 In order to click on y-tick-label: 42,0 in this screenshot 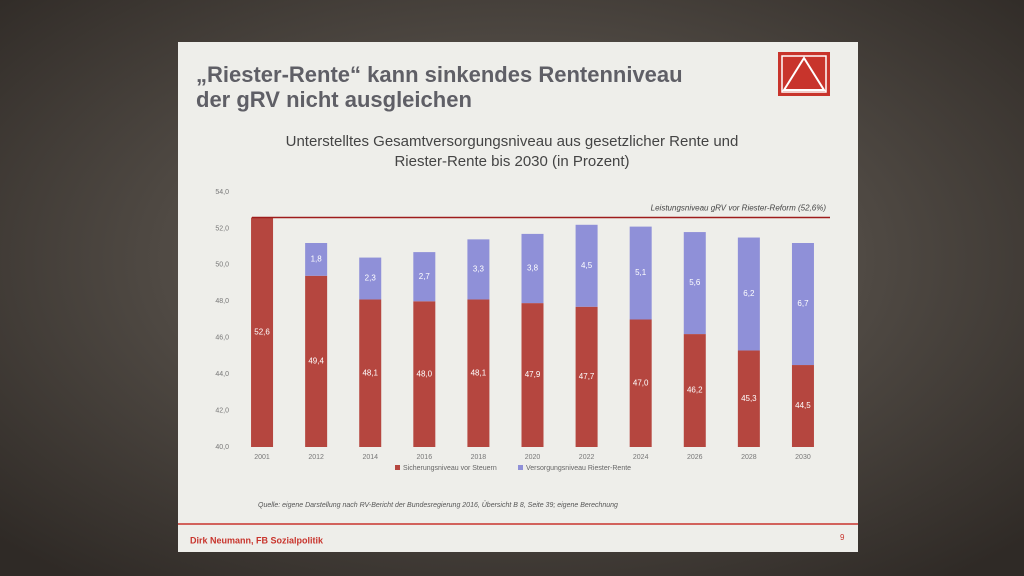, I will do `click(222, 410)`.